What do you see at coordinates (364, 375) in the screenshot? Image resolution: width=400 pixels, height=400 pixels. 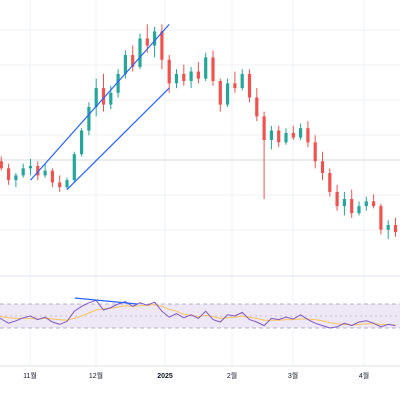 I see `x-tick-label: 4월` at bounding box center [364, 375].